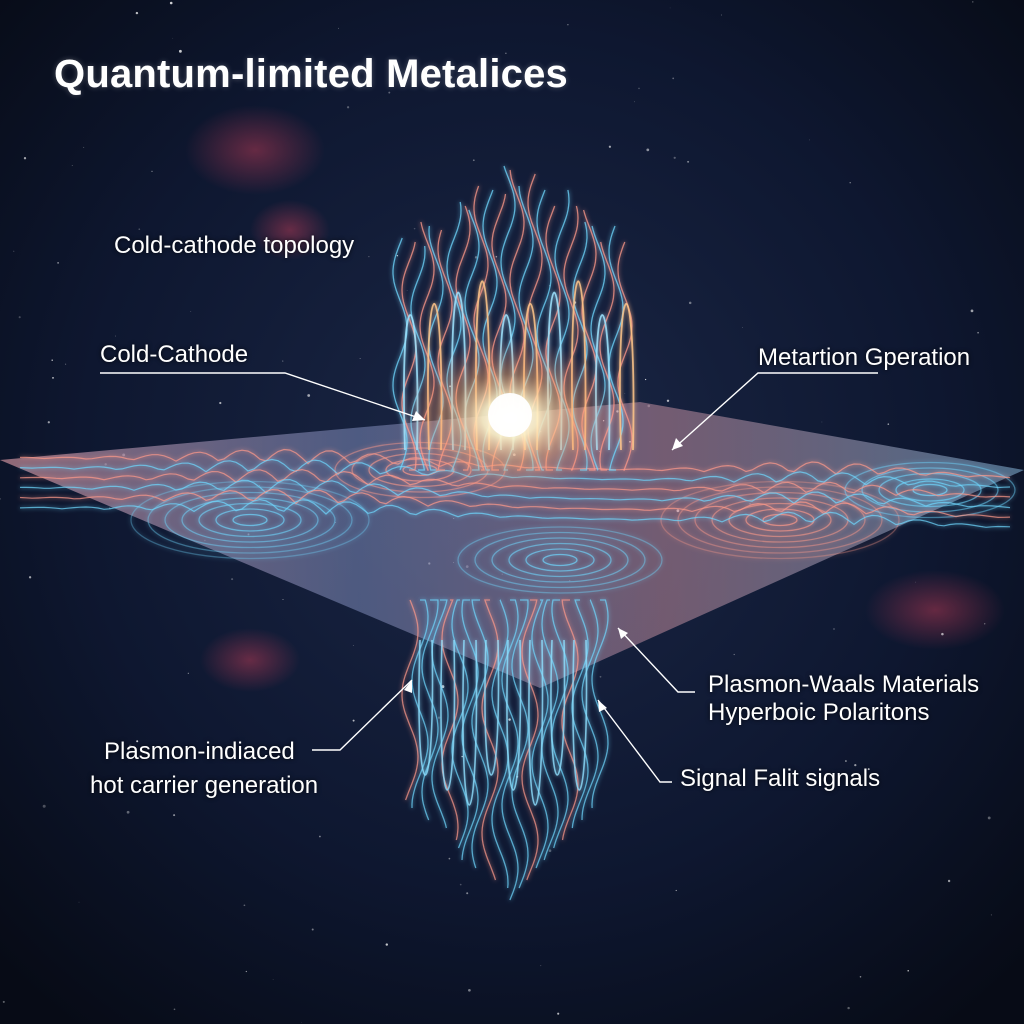 The width and height of the screenshot is (1024, 1024). Describe the element at coordinates (199, 751) in the screenshot. I see `label-plasmon-indiaced: Plasmon-indiaced` at that location.